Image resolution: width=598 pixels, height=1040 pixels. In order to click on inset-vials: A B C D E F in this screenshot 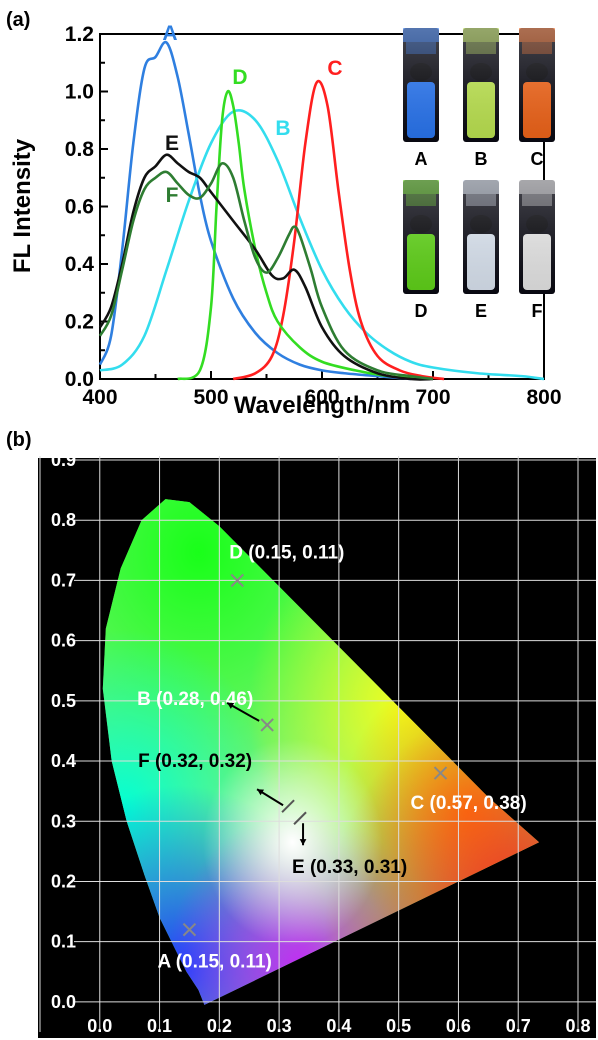, I will do `click(479, 174)`.